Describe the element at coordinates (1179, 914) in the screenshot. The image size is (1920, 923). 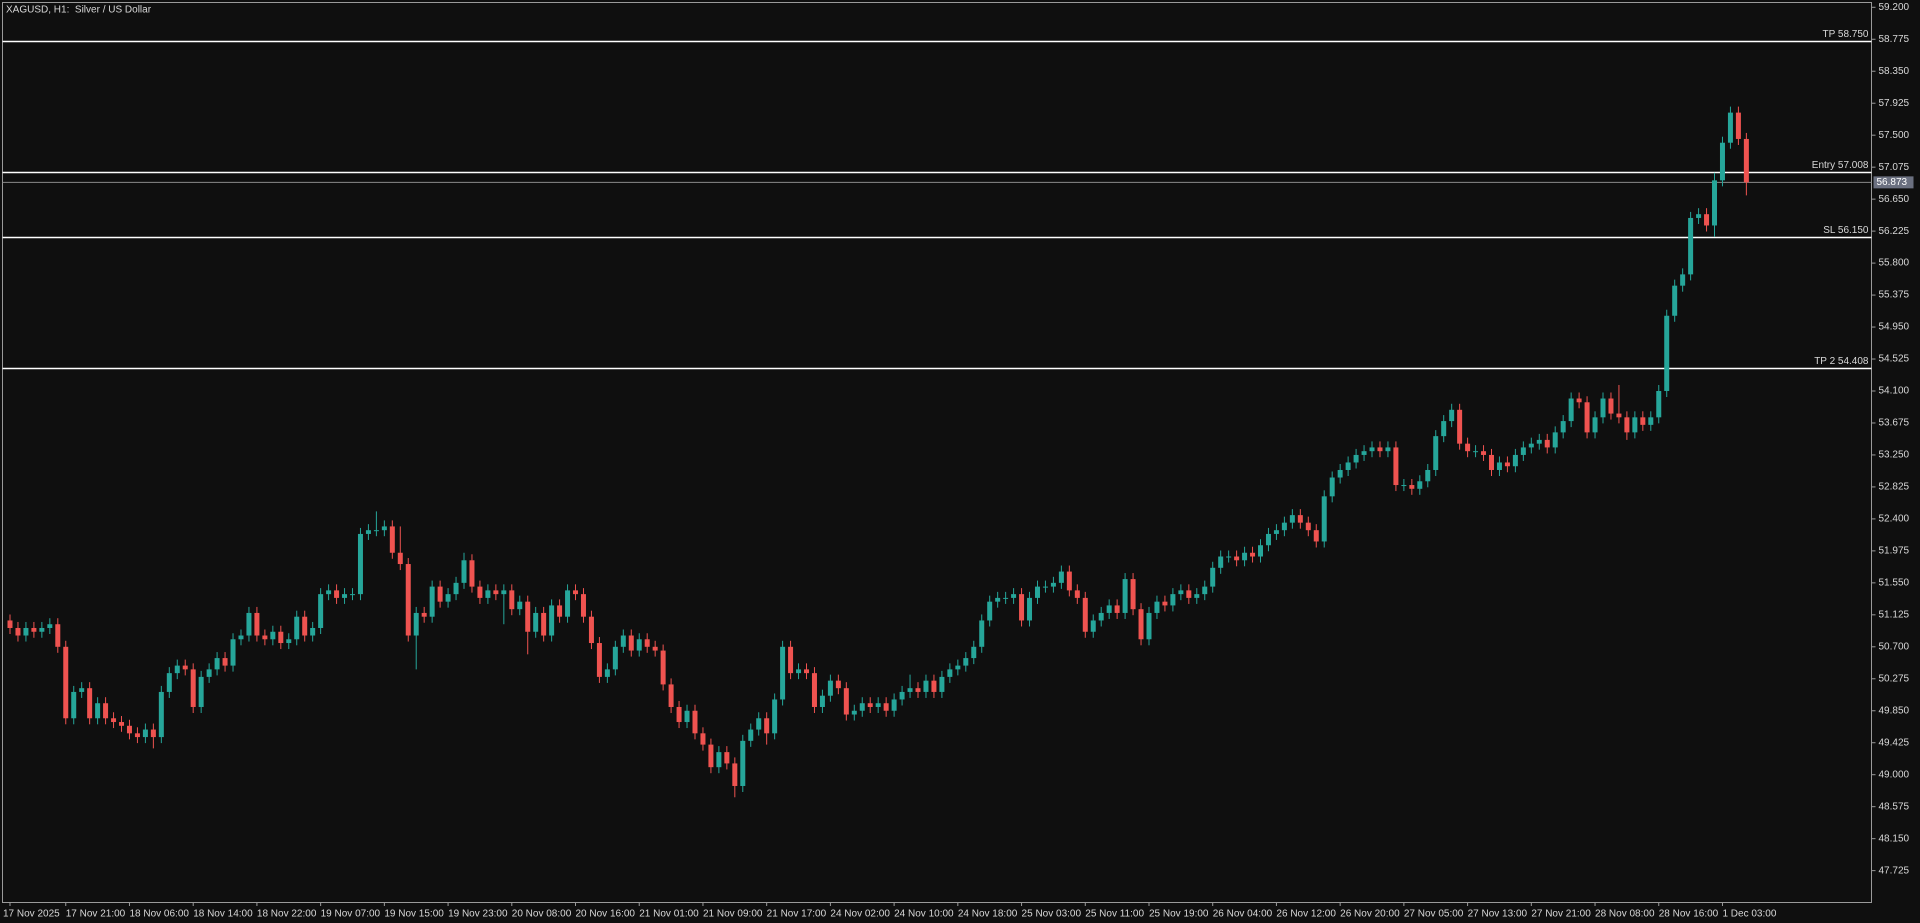
I see `x-tick-label: 25 Nov 19:00` at that location.